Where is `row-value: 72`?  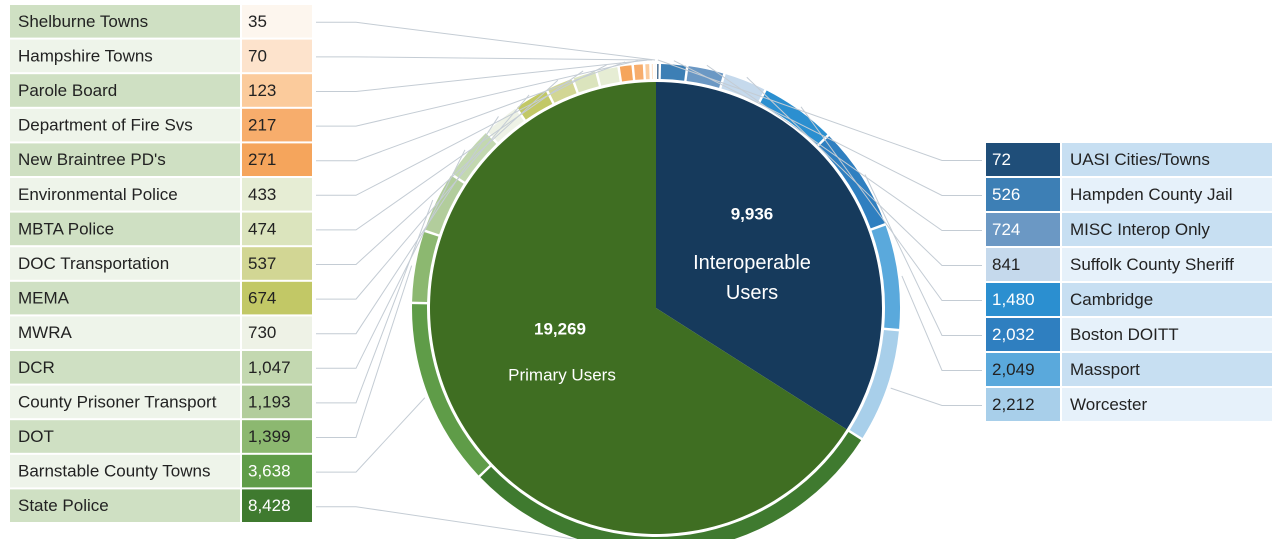
row-value: 72 is located at coordinates (1001, 159).